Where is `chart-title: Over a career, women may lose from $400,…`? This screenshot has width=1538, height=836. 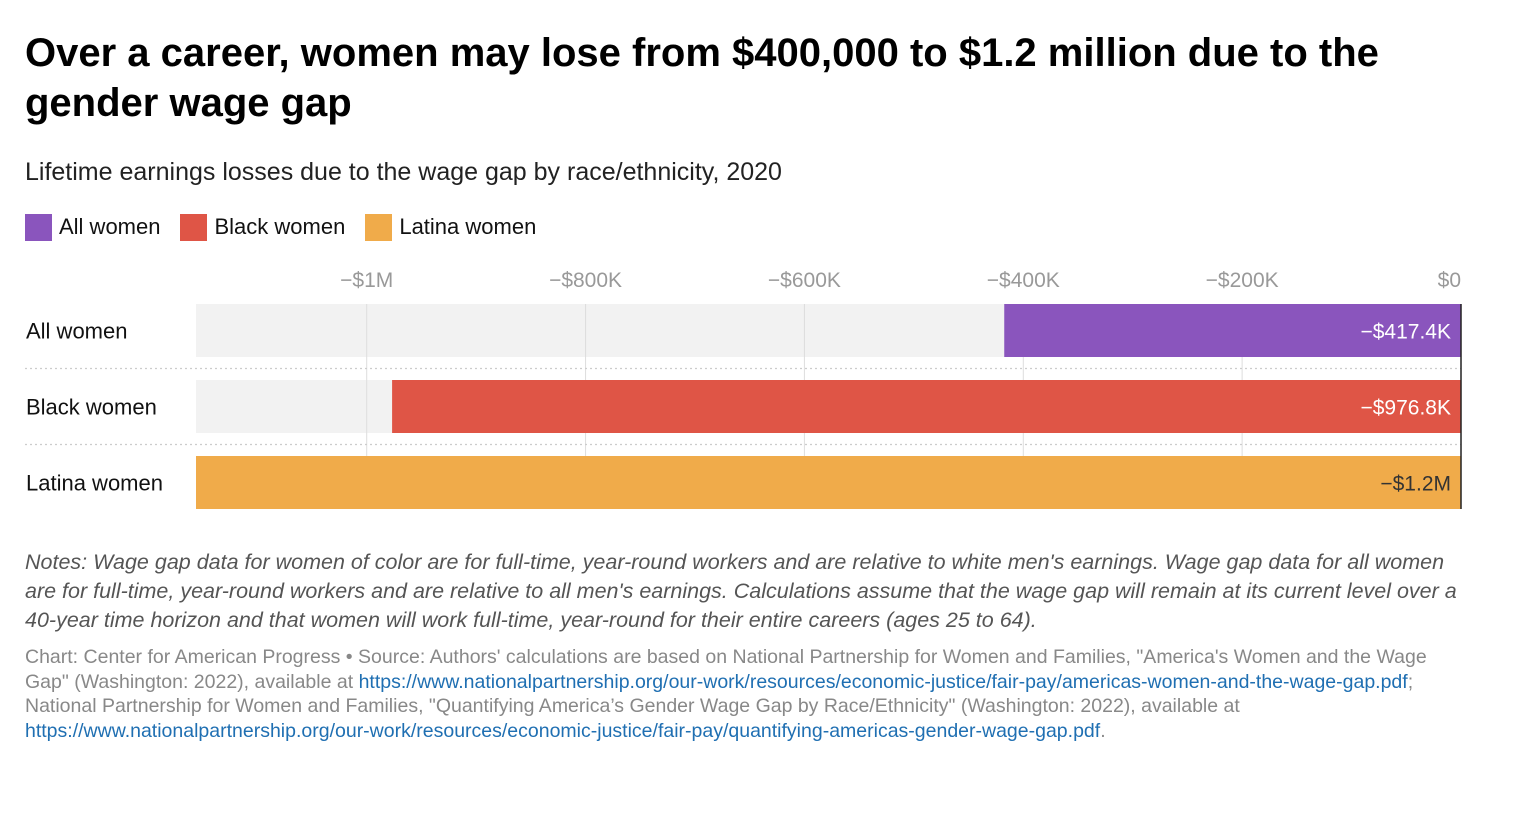
chart-title: Over a career, women may lose from $400,… is located at coordinates (702, 78).